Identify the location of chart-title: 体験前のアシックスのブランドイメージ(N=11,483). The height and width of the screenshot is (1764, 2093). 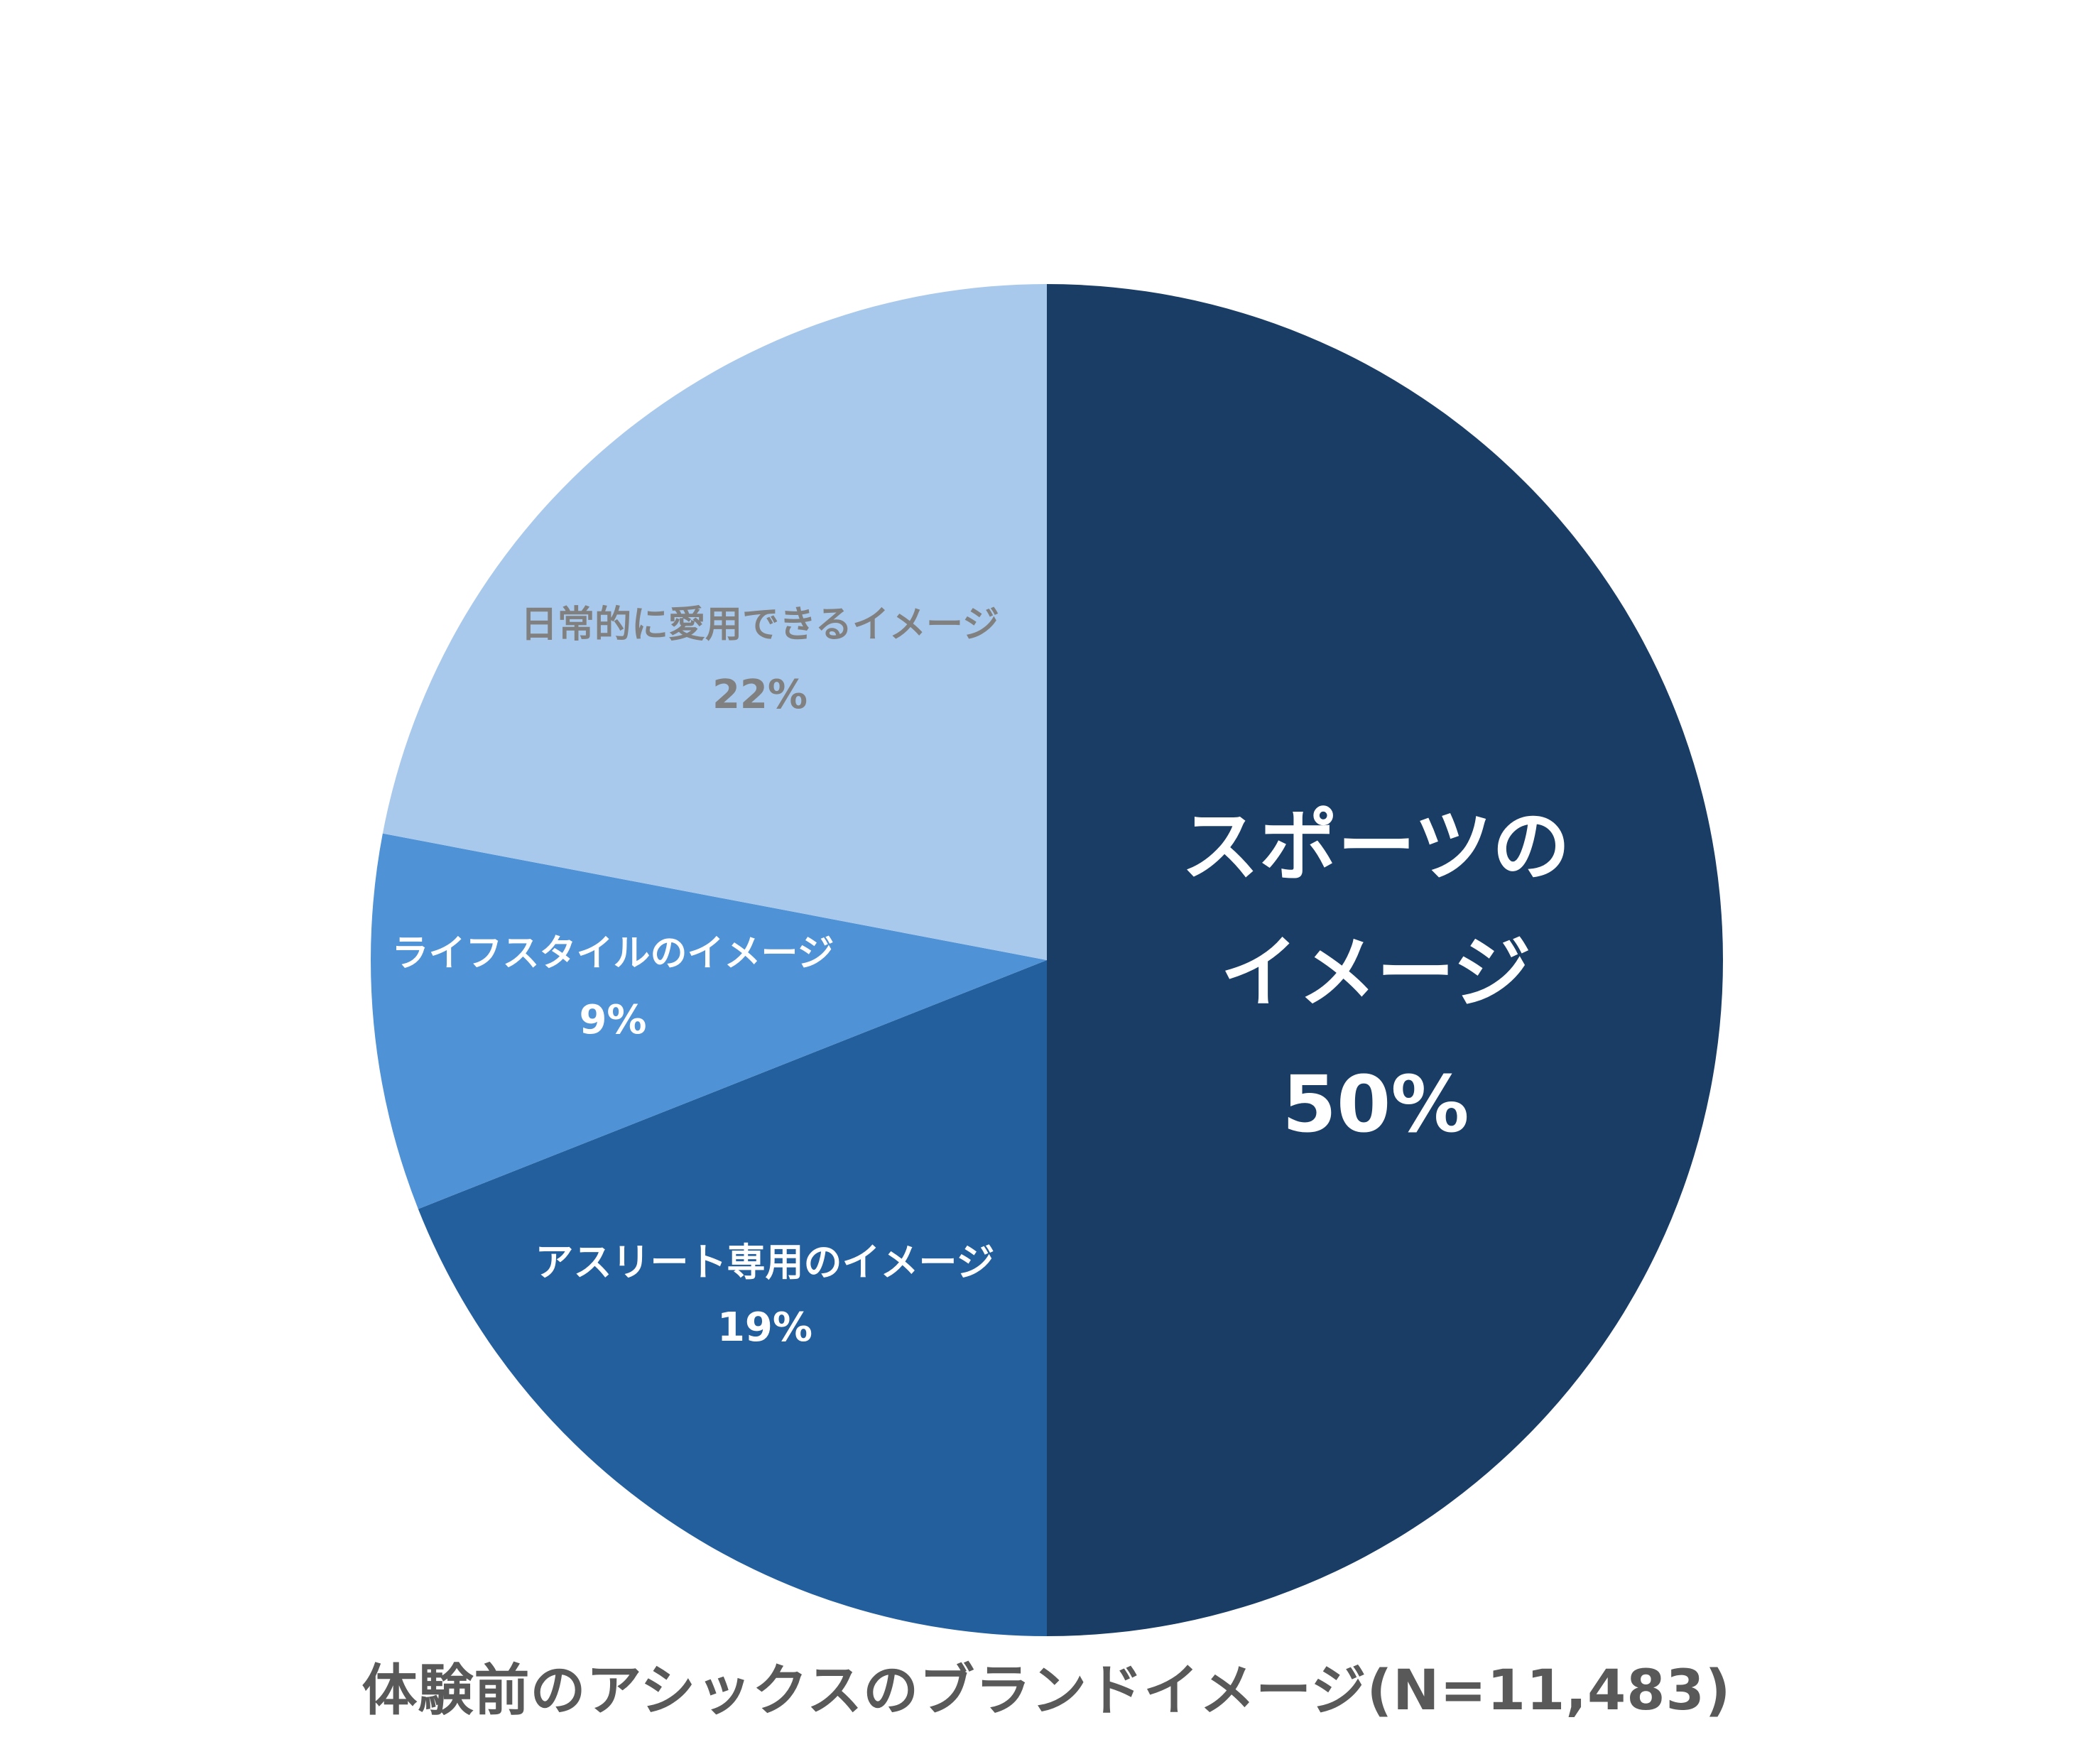
(1046, 1691).